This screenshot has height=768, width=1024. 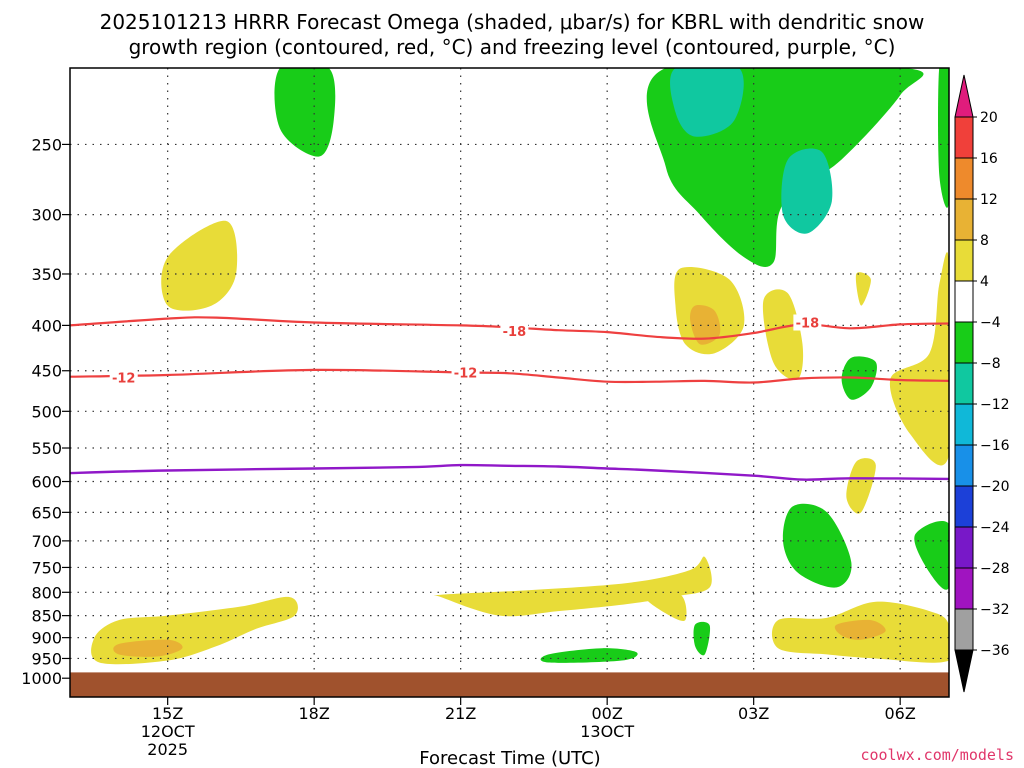 I want to click on ground-layer, so click(x=509, y=684).